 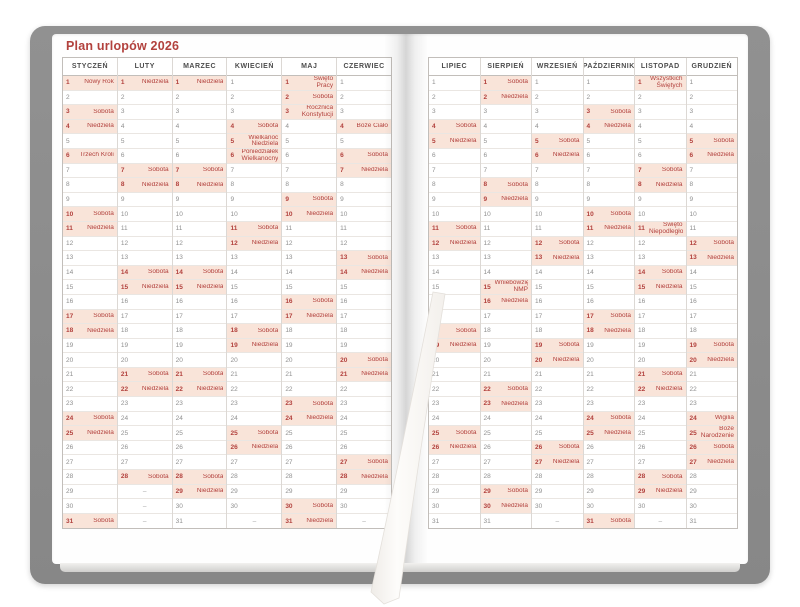 What do you see at coordinates (342, 200) in the screenshot?
I see `day-number: 9` at bounding box center [342, 200].